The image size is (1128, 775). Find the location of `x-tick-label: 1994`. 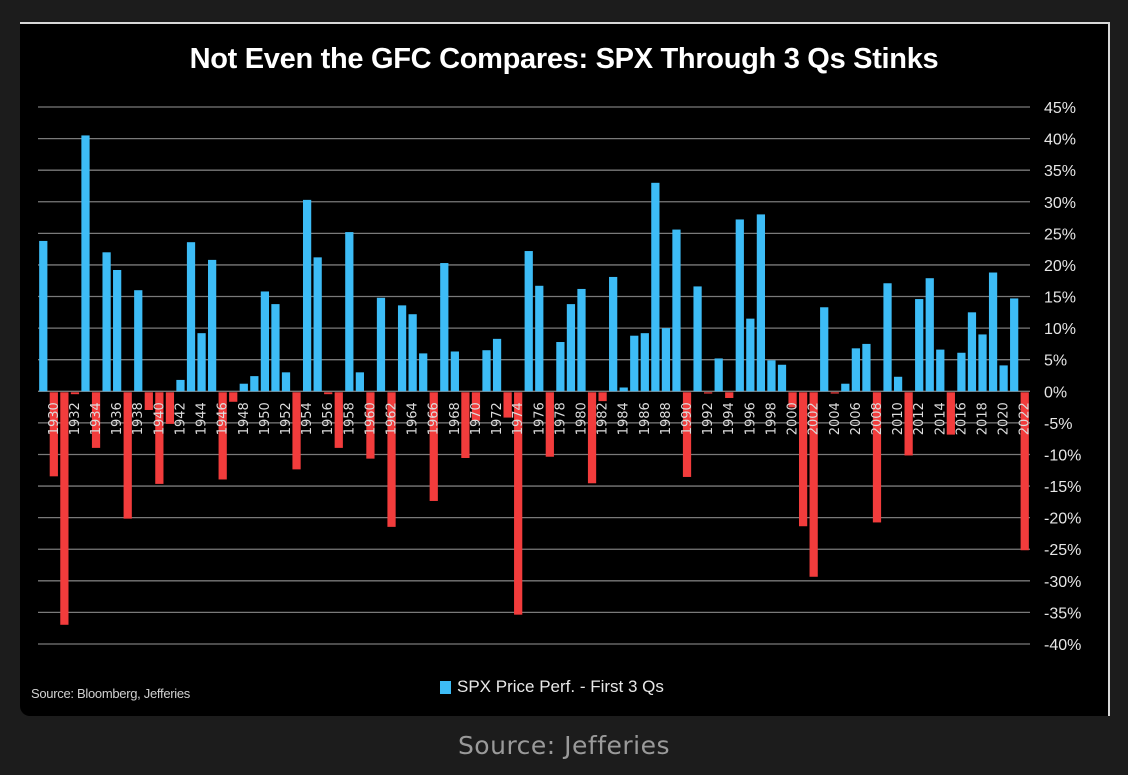

x-tick-label: 1994 is located at coordinates (729, 418).